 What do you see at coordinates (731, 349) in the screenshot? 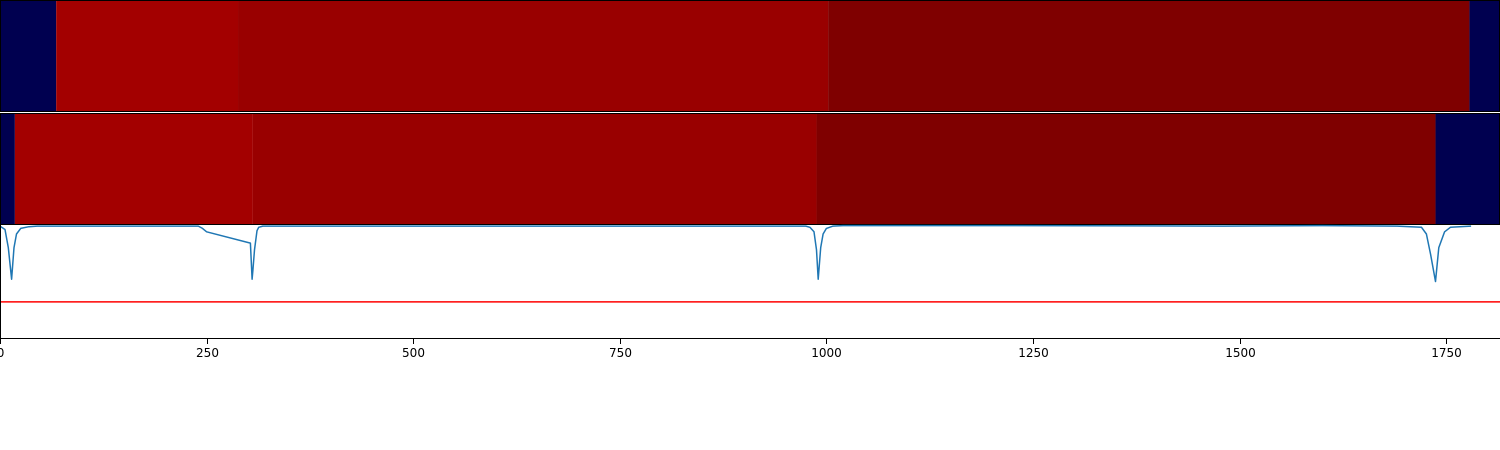
I see `x-axis: 0 250 500 750 1000 1250 1500 1750` at bounding box center [731, 349].